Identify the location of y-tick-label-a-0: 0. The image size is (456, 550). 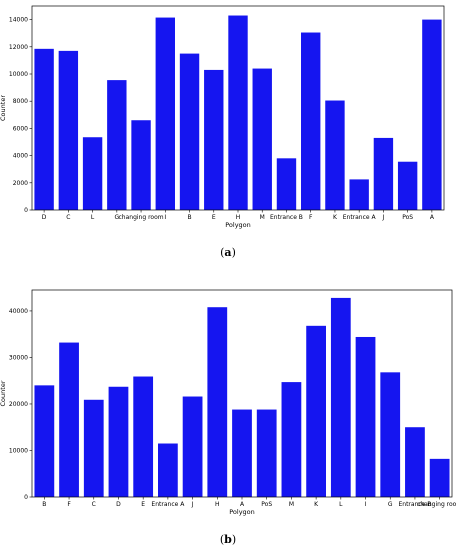
(26, 210).